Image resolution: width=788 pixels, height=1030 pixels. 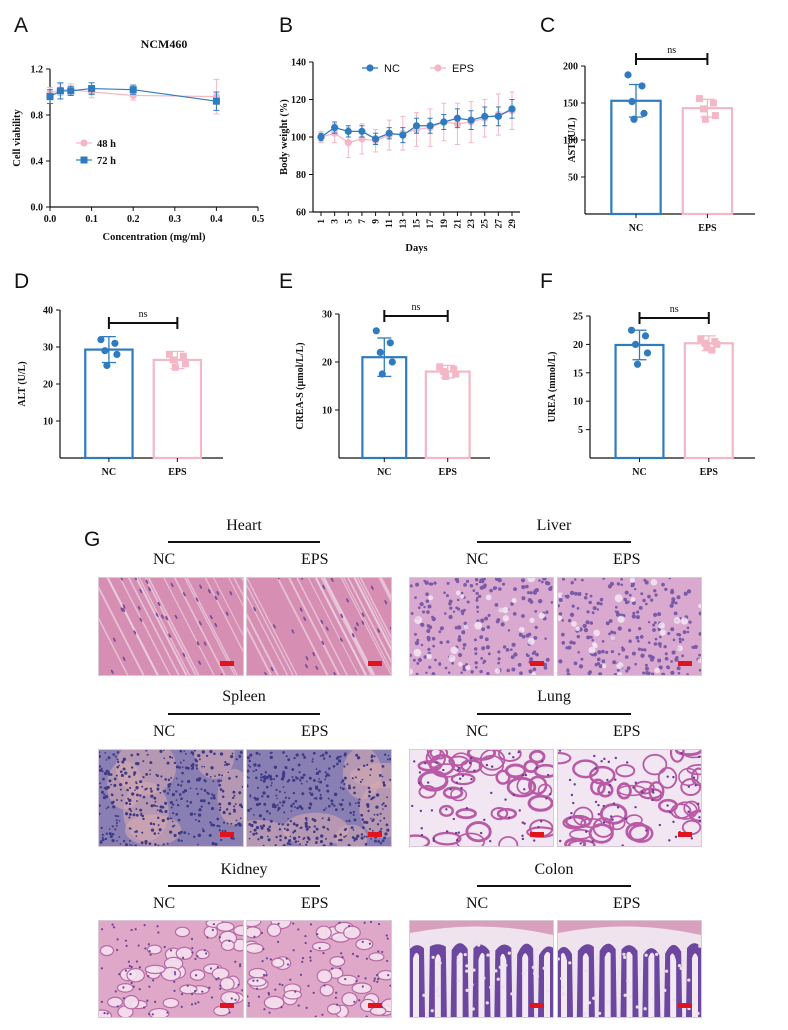 What do you see at coordinates (572, 139) in the screenshot?
I see `c-y-axis-label: AST (U/L)` at bounding box center [572, 139].